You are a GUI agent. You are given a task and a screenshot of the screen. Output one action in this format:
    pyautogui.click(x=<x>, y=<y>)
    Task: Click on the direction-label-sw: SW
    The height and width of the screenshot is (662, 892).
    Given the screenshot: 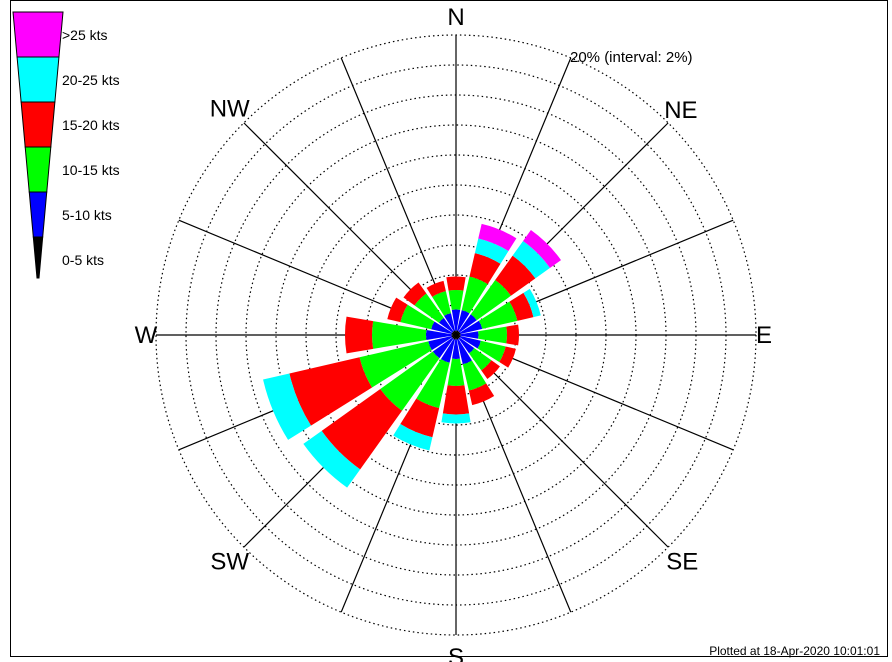 What is the action you would take?
    pyautogui.click(x=229, y=561)
    